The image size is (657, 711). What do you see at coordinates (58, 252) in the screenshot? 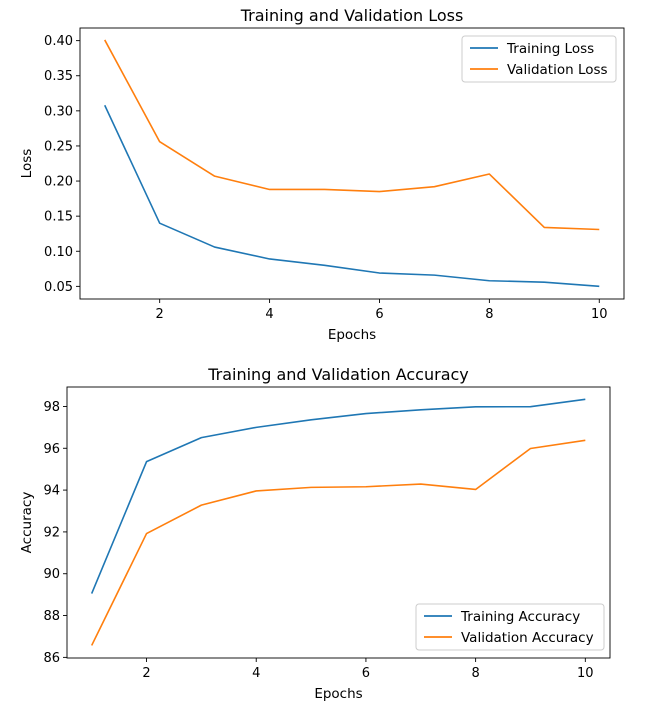
I see `y-tick-label: 0.10` at bounding box center [58, 252].